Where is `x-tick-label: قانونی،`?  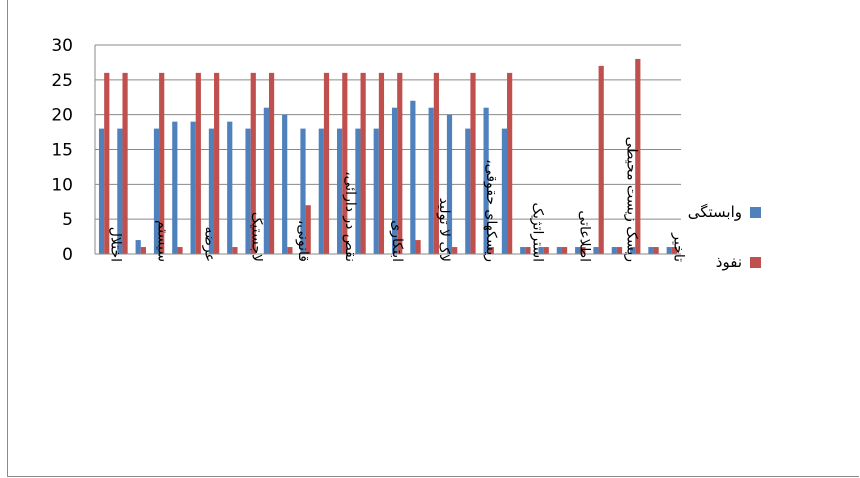 x-tick-label: قانونی، is located at coordinates (303, 241).